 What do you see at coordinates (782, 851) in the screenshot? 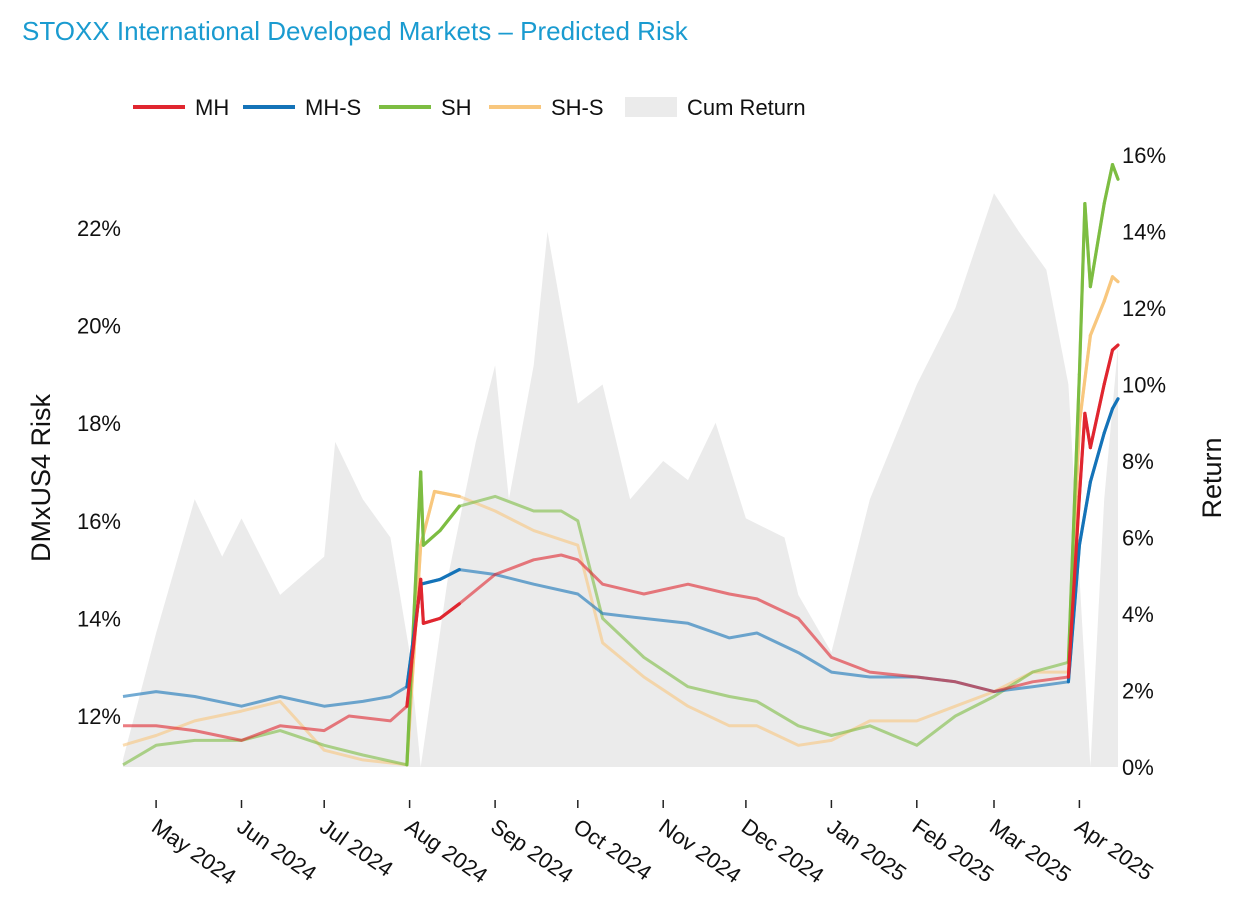
I see `x-tick-label: Dec 2024` at bounding box center [782, 851].